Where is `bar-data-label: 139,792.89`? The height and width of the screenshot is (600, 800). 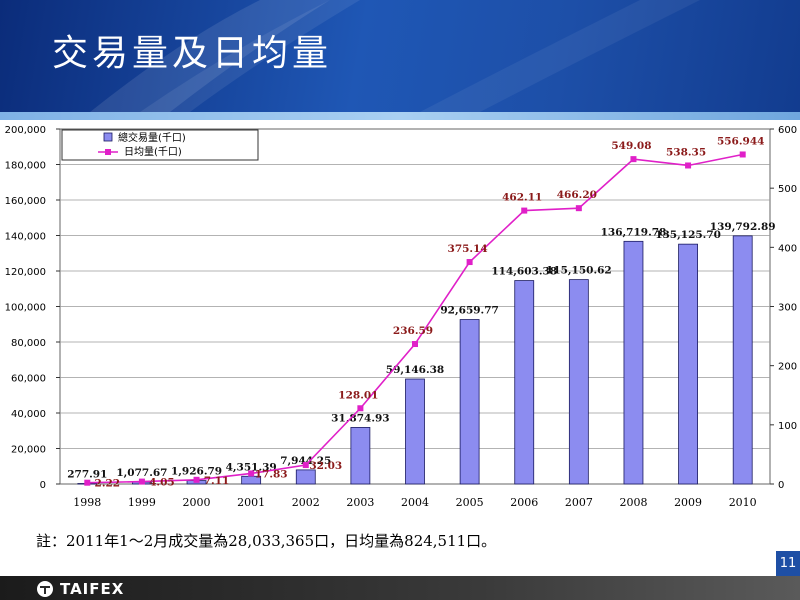
bar-data-label: 139,792.89 is located at coordinates (743, 227).